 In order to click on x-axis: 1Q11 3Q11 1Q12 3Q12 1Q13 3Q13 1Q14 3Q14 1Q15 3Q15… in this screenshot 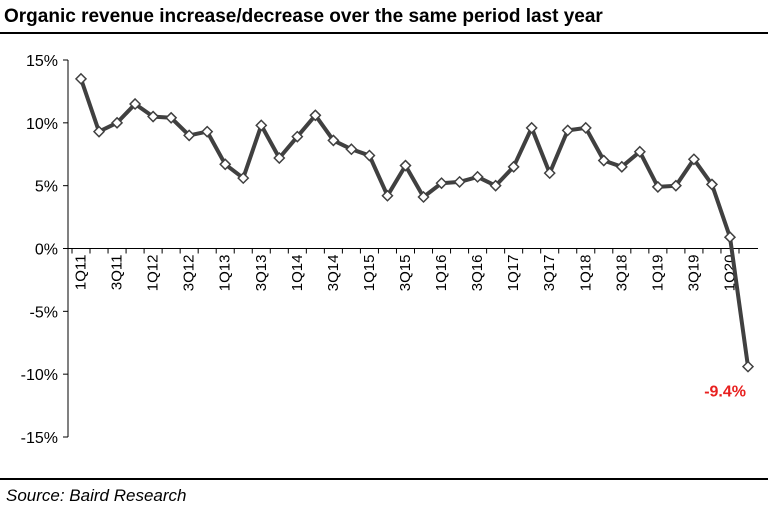, I will do `click(413, 270)`.